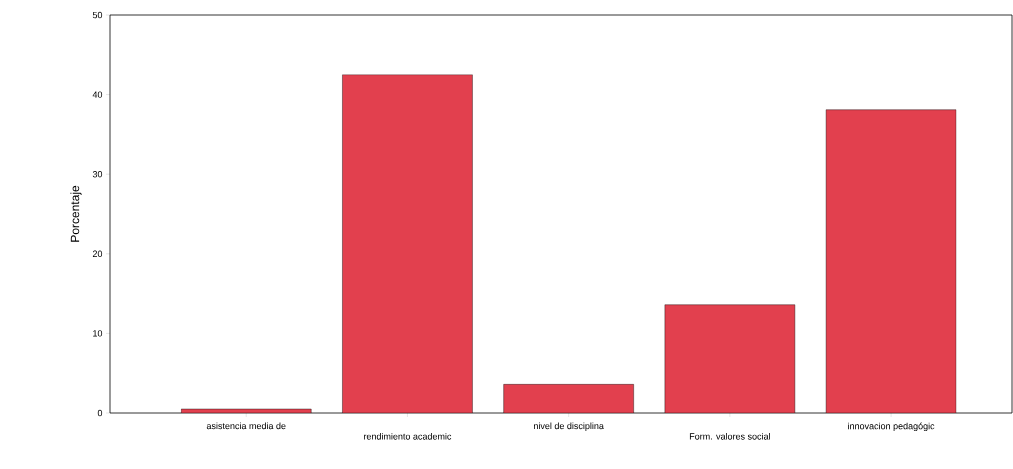 Image resolution: width=1013 pixels, height=469 pixels. What do you see at coordinates (891, 427) in the screenshot?
I see `x-tick-label: innovacion pedagógic` at bounding box center [891, 427].